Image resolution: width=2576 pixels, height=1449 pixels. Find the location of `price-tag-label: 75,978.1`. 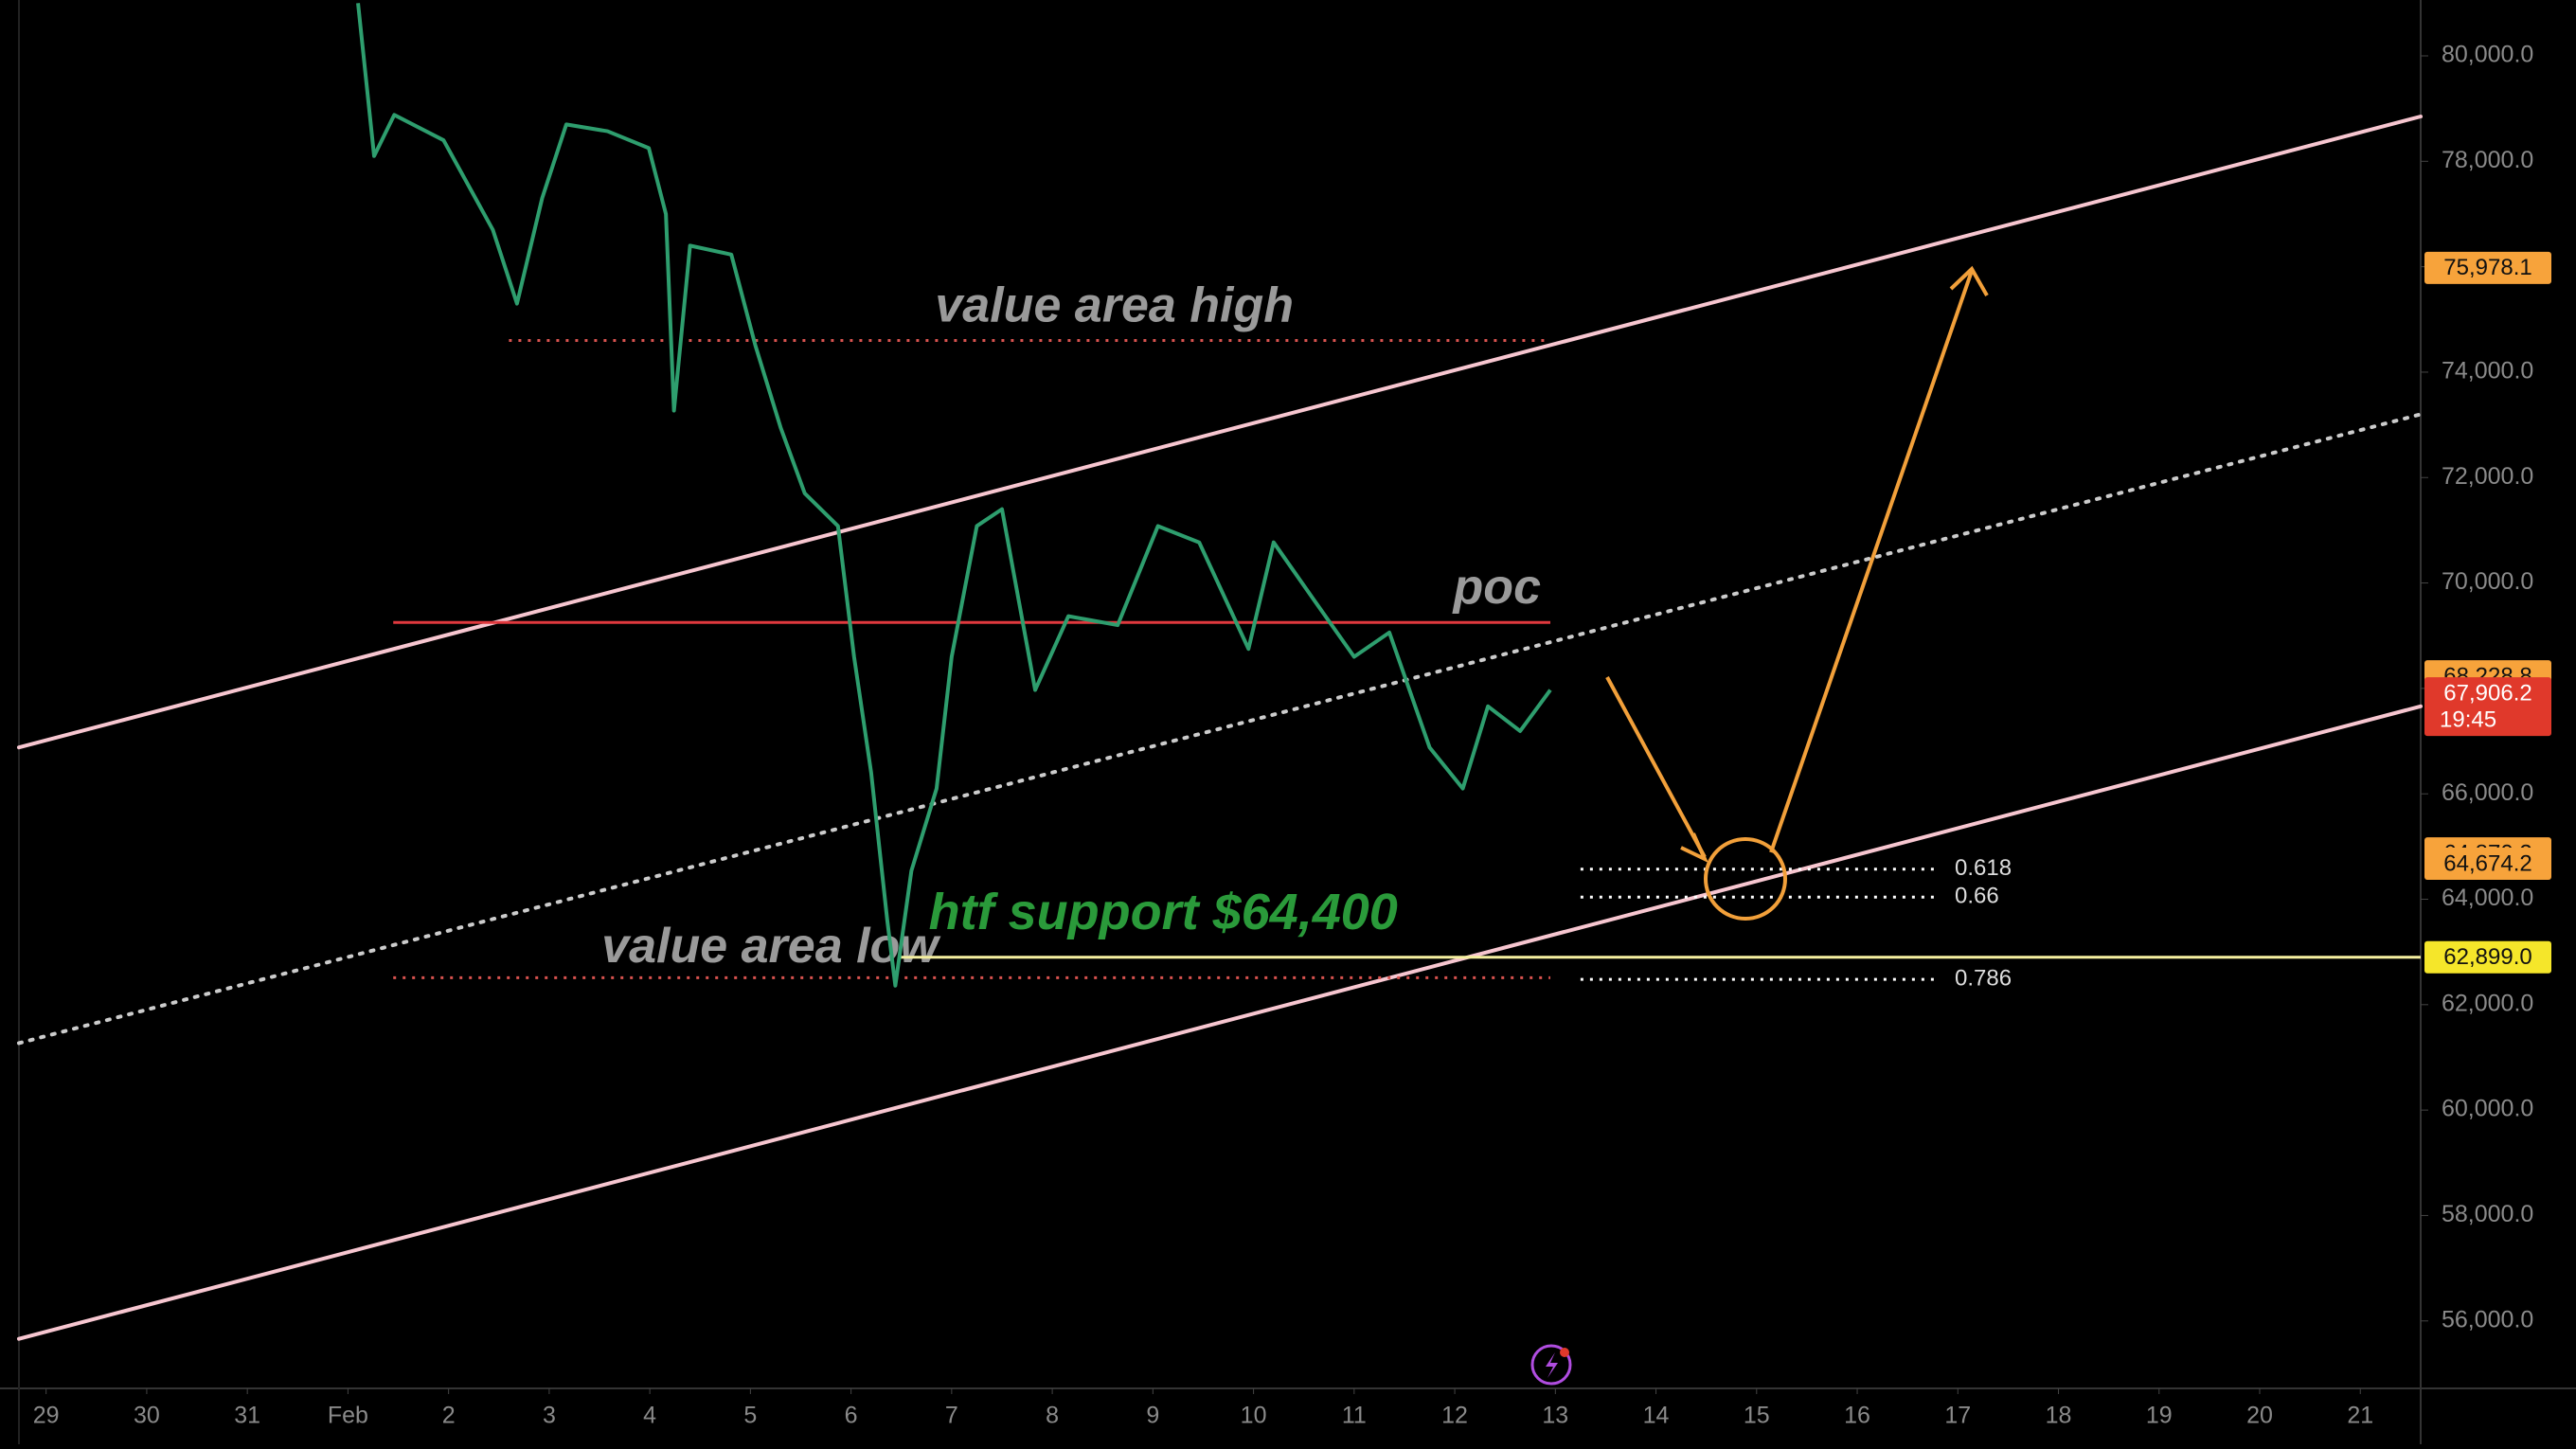

price-tag-label: 75,978.1 is located at coordinates (2487, 267).